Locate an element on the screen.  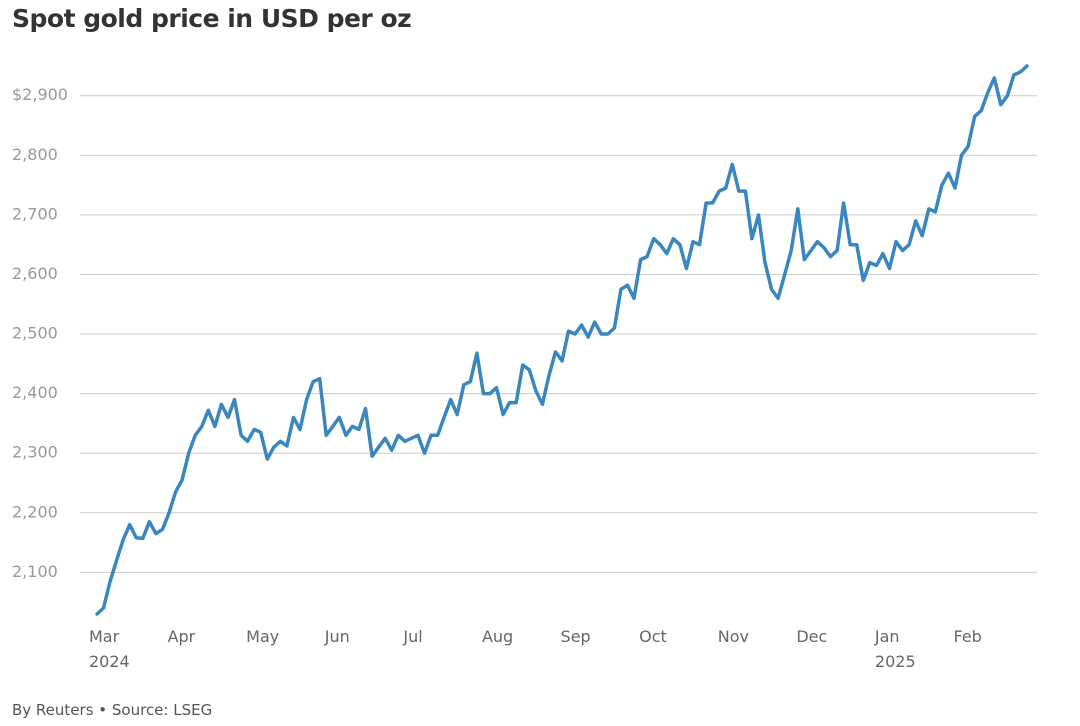
x-tick-label: Aug is located at coordinates (497, 636).